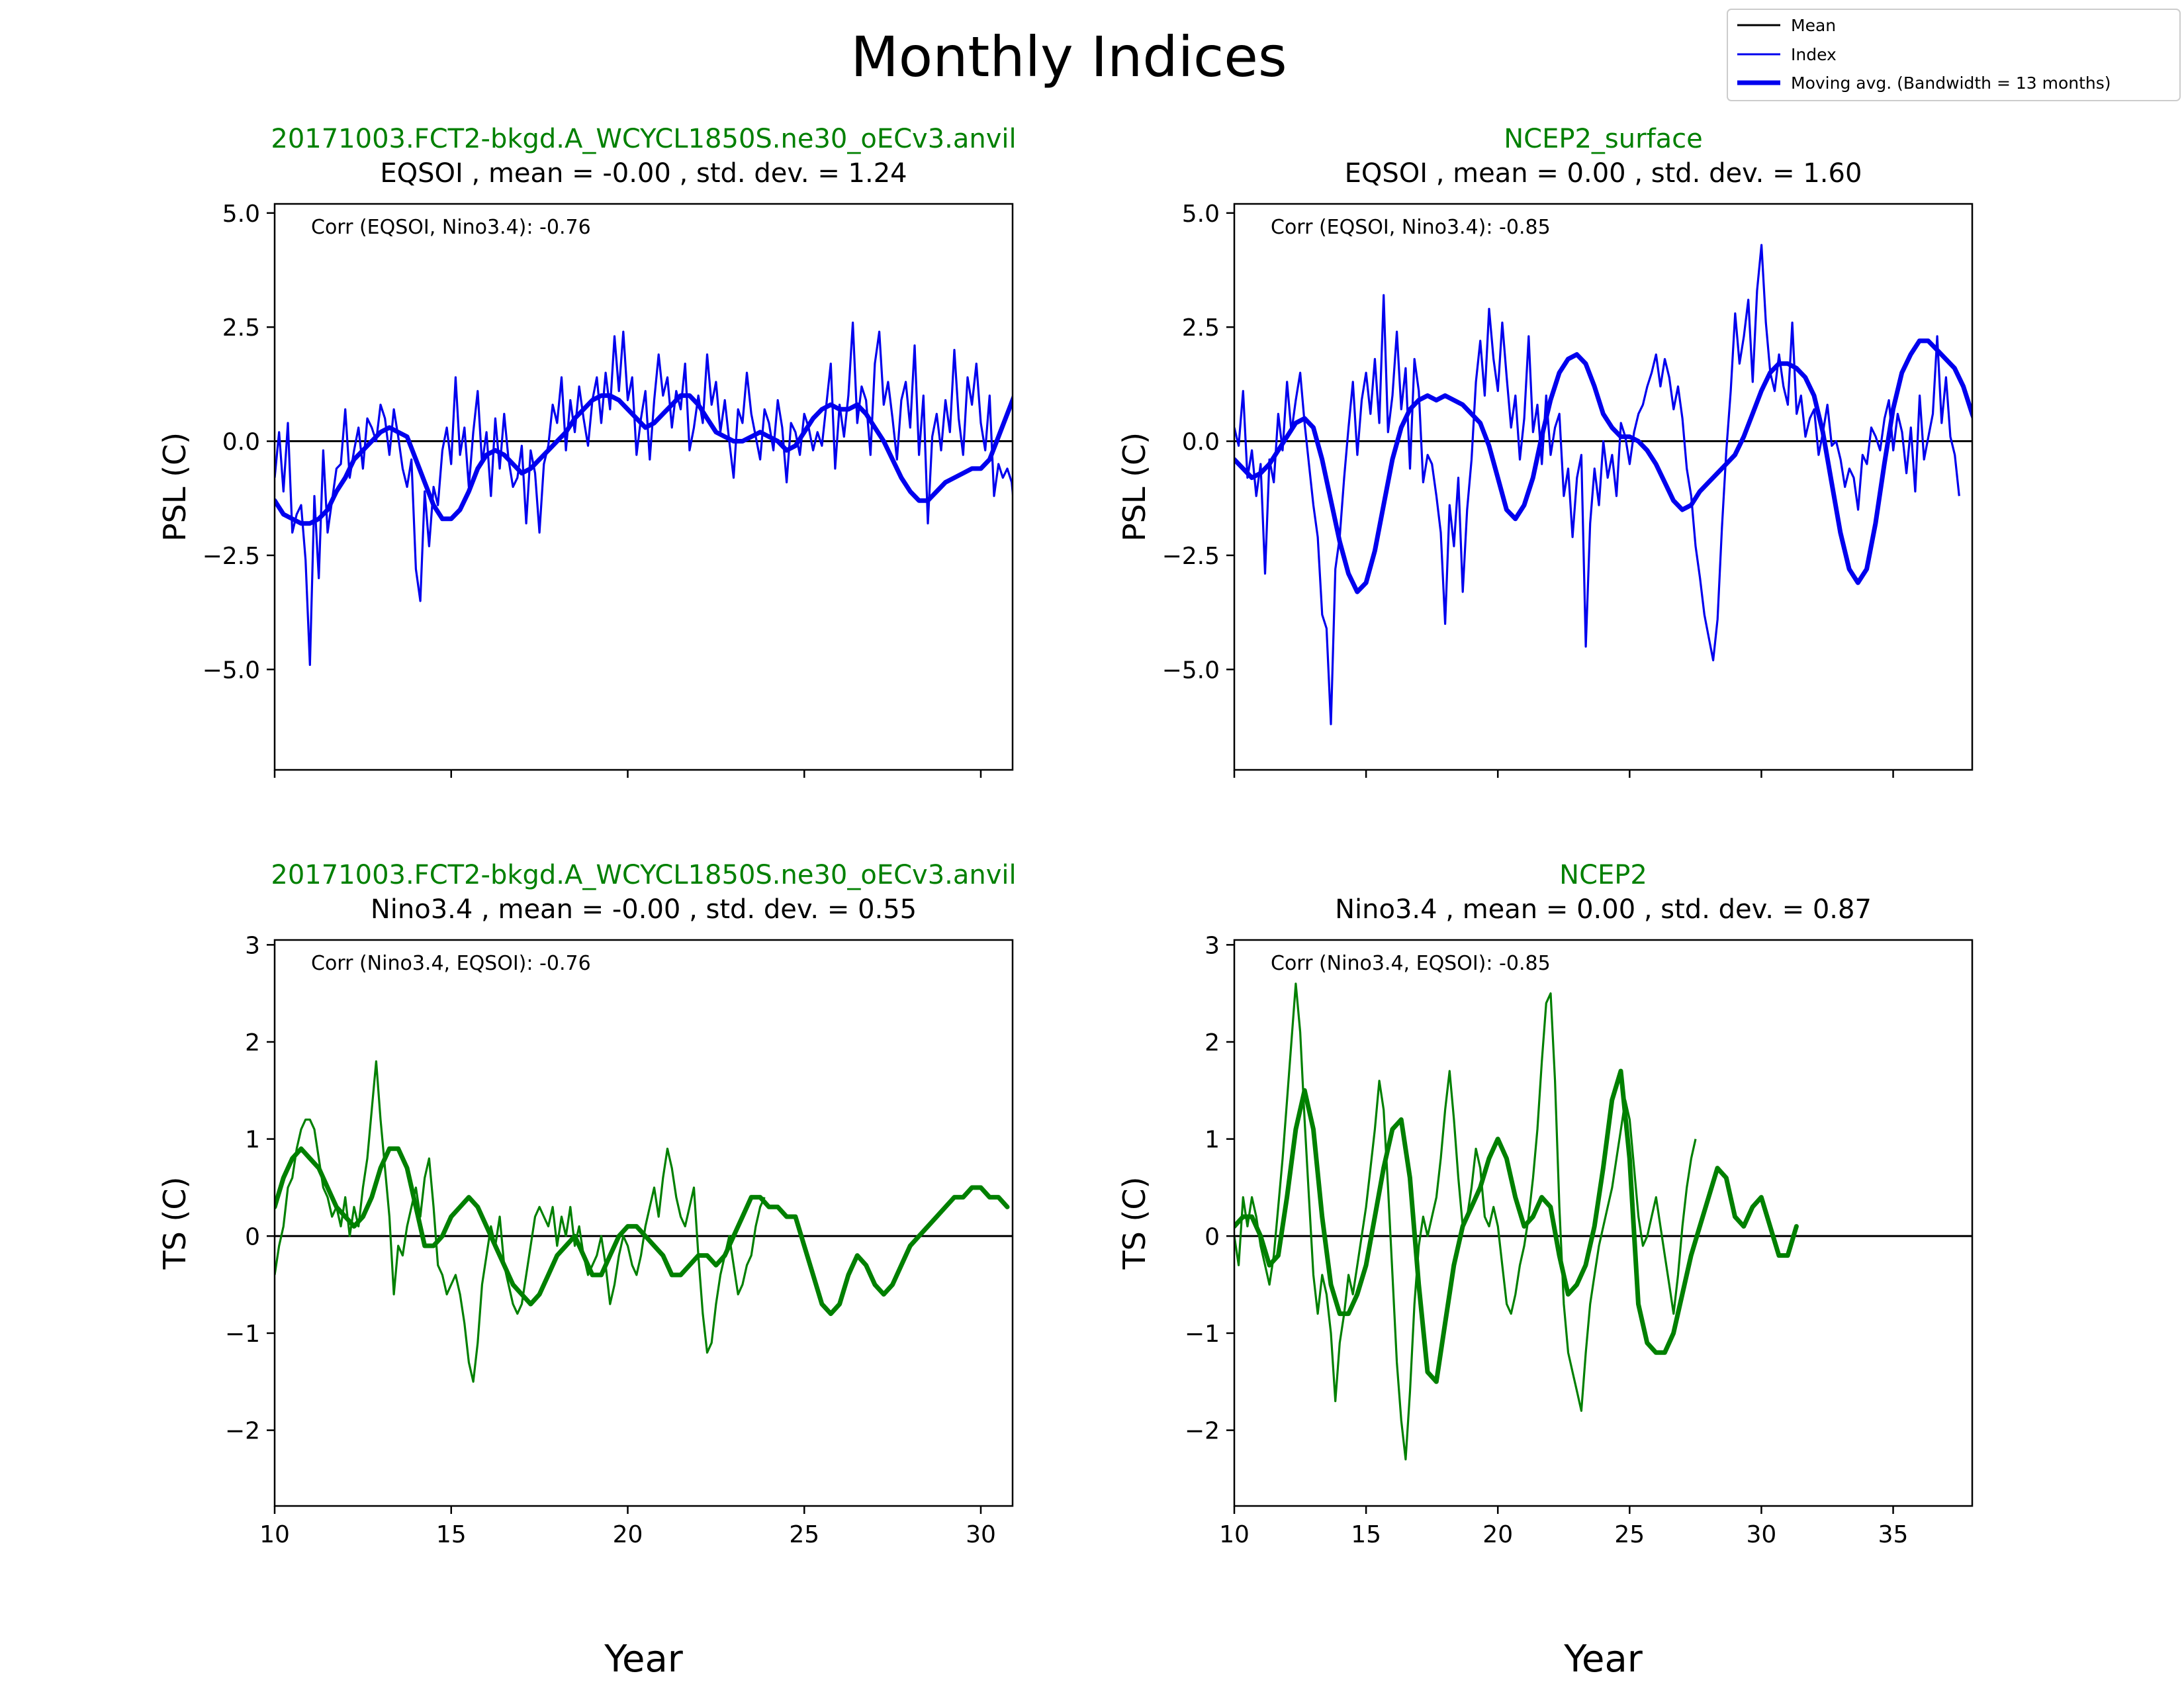 The height and width of the screenshot is (1688, 2184). Describe the element at coordinates (451, 227) in the screenshot. I see `correlation-annotation: Corr (EQSOI, Nino3.4): -0.76` at that location.